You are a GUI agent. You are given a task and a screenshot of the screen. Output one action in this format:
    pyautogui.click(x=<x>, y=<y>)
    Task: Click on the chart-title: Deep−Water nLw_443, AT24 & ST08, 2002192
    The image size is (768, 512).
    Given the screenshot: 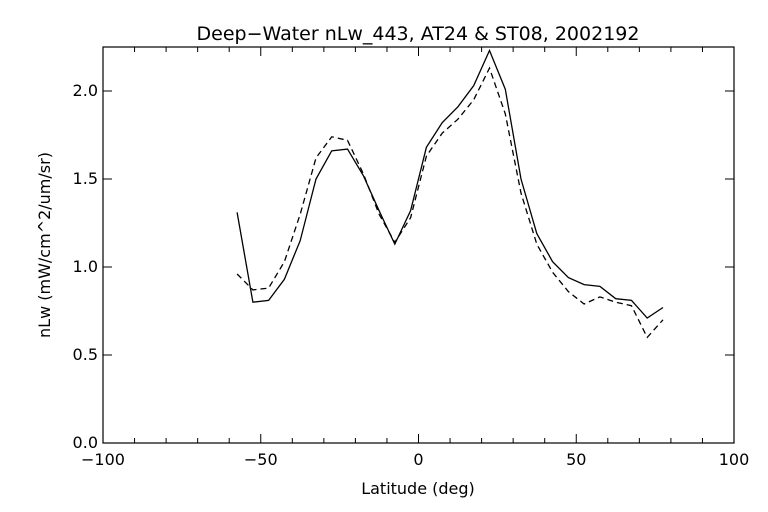 What is the action you would take?
    pyautogui.click(x=418, y=34)
    